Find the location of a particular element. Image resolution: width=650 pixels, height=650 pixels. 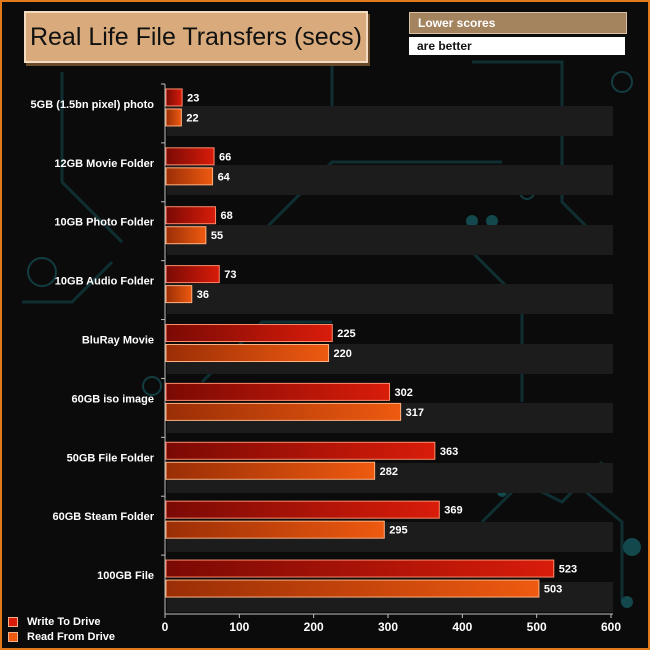

chart-title: Real Life File Transfers (secs) is located at coordinates (196, 36).